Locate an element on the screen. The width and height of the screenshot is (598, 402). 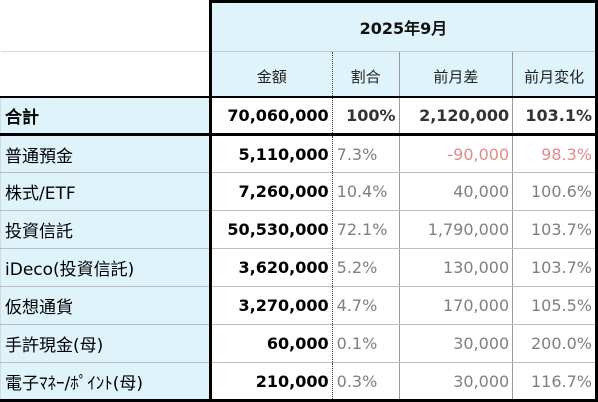
row-amount: 210,000 is located at coordinates (271, 382).